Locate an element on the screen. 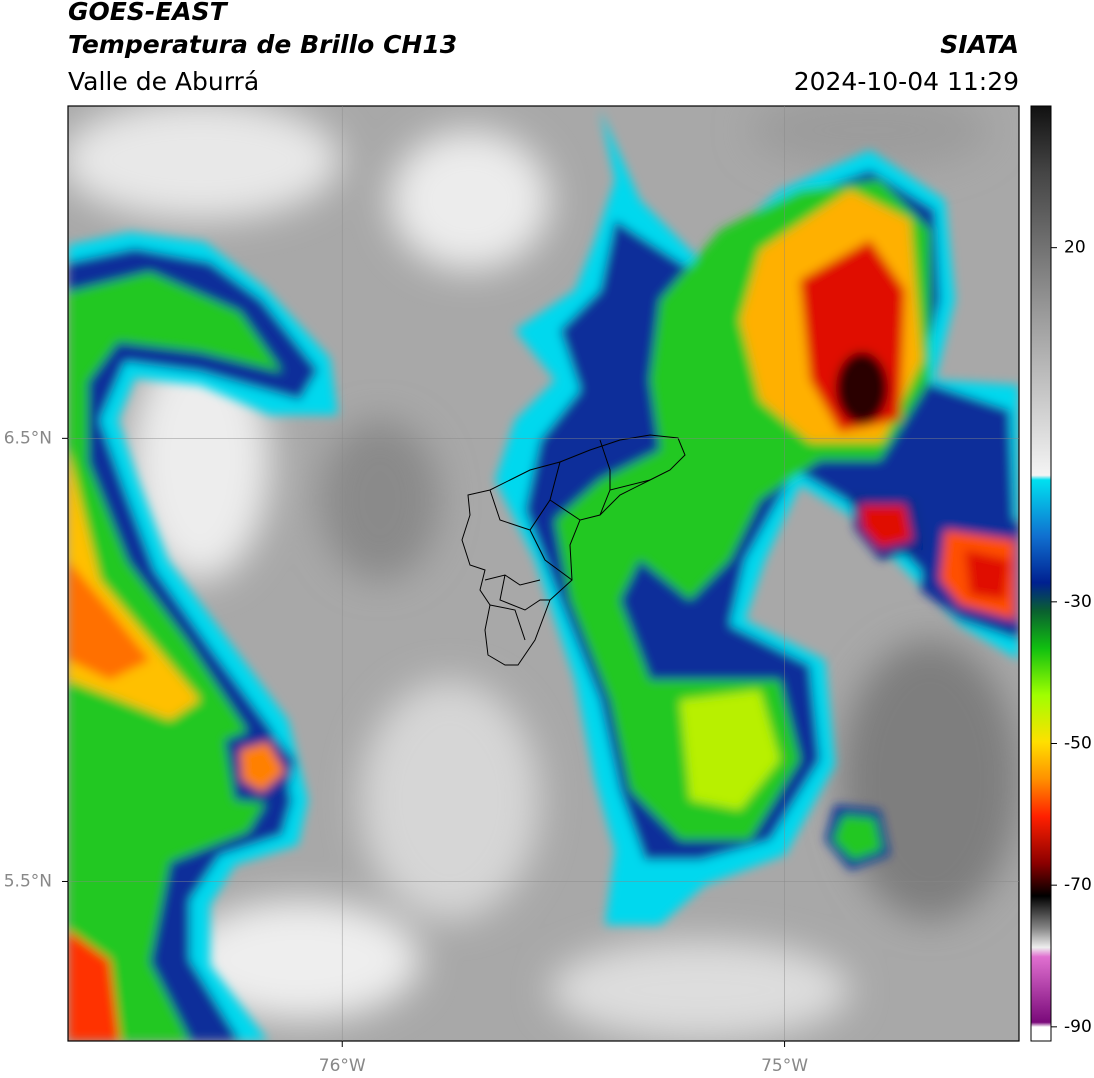  colorbar-tick-label: -30 is located at coordinates (1078, 602).